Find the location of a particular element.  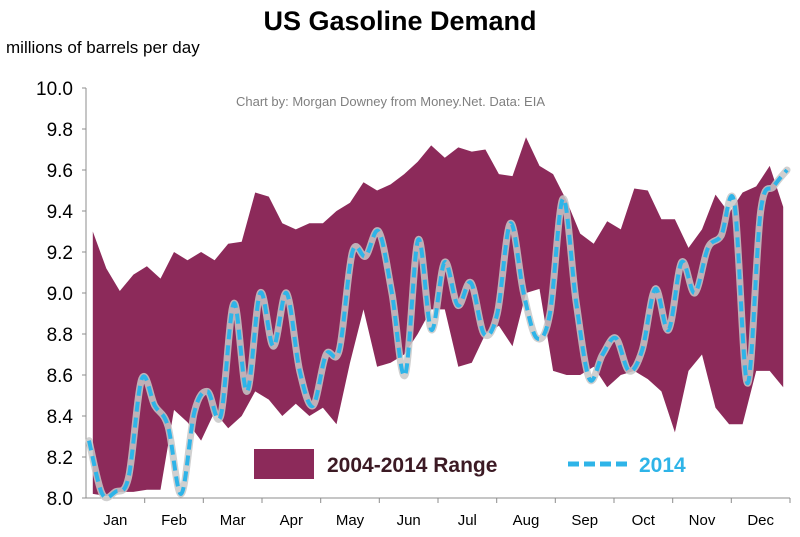

month-label: Feb is located at coordinates (174, 520).